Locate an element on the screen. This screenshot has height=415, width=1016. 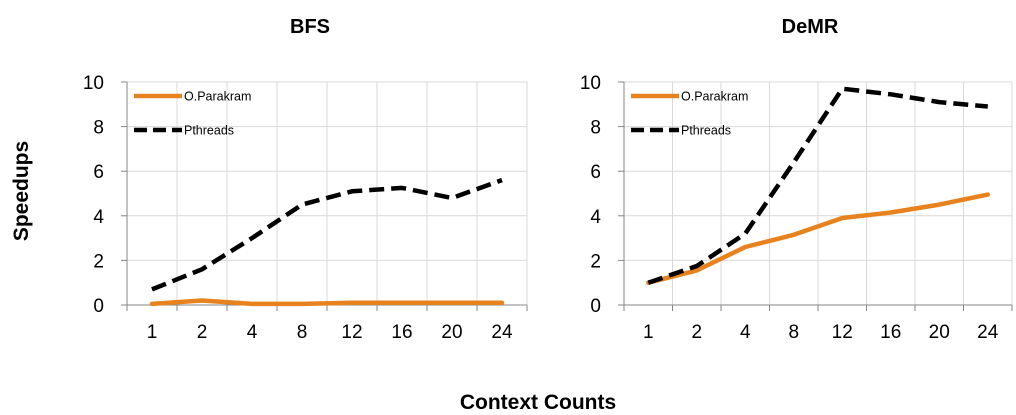
demr-legend-label-pthreads: Pthreads is located at coordinates (706, 131).